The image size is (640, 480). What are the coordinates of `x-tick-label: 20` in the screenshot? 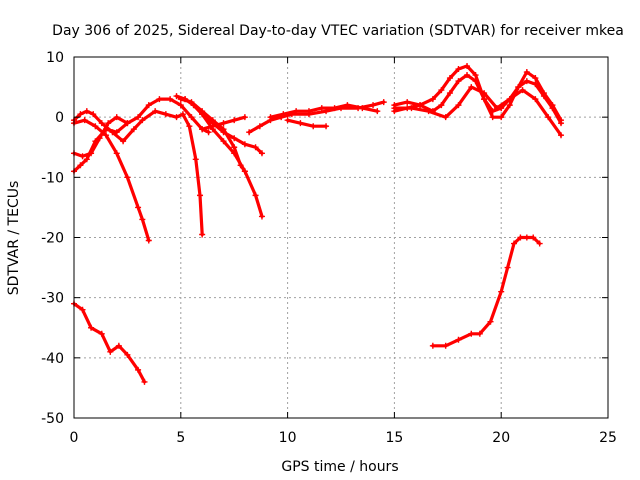 It's located at (501, 438).